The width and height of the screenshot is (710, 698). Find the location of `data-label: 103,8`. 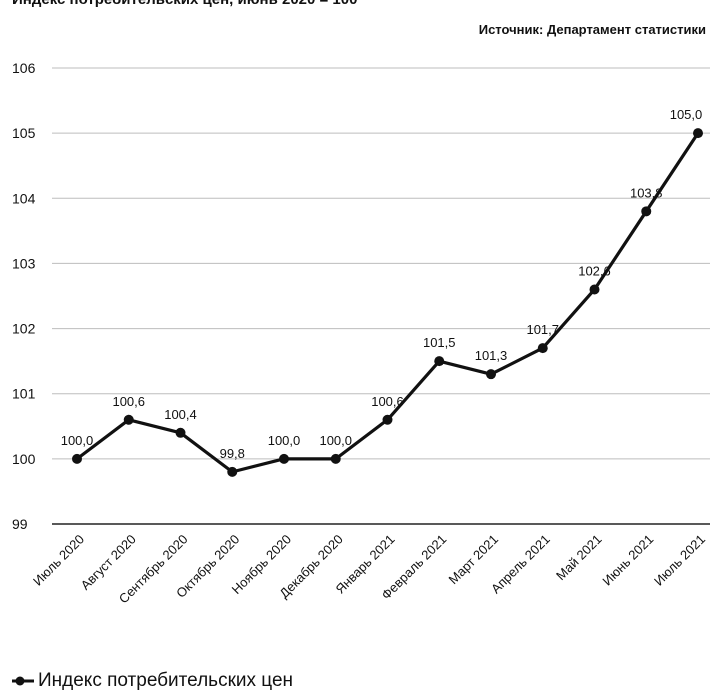

data-label: 103,8 is located at coordinates (646, 192).